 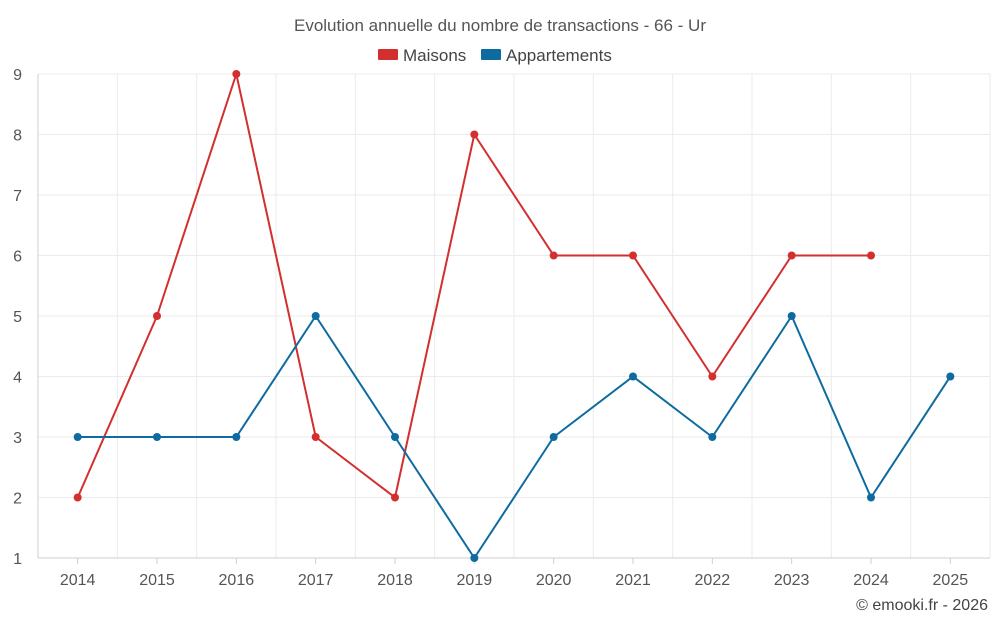 I want to click on legend-item-appartements: Appartements, so click(x=546, y=55).